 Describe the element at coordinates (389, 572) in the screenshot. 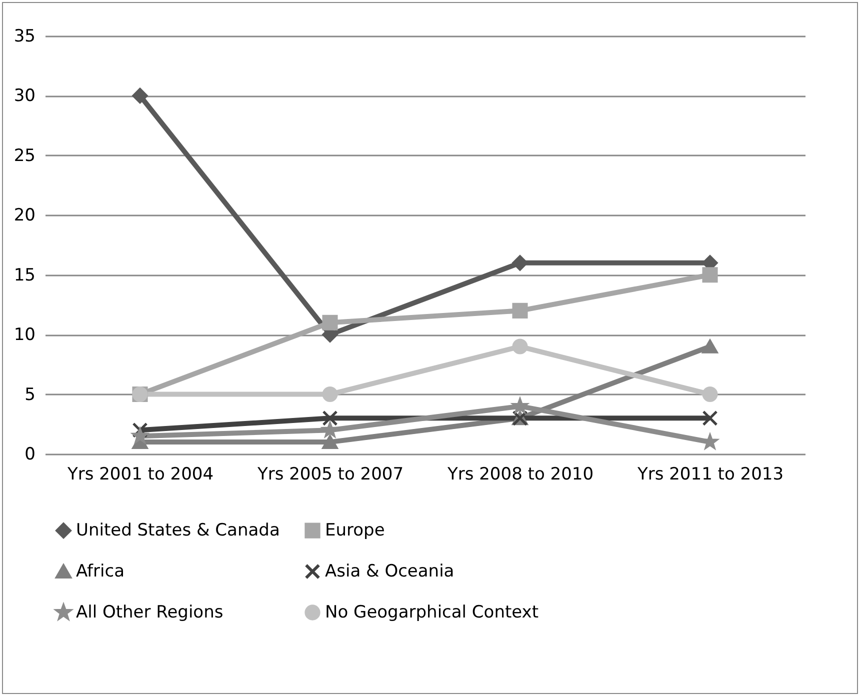

I see `legend-label: Asia & Oceania` at that location.